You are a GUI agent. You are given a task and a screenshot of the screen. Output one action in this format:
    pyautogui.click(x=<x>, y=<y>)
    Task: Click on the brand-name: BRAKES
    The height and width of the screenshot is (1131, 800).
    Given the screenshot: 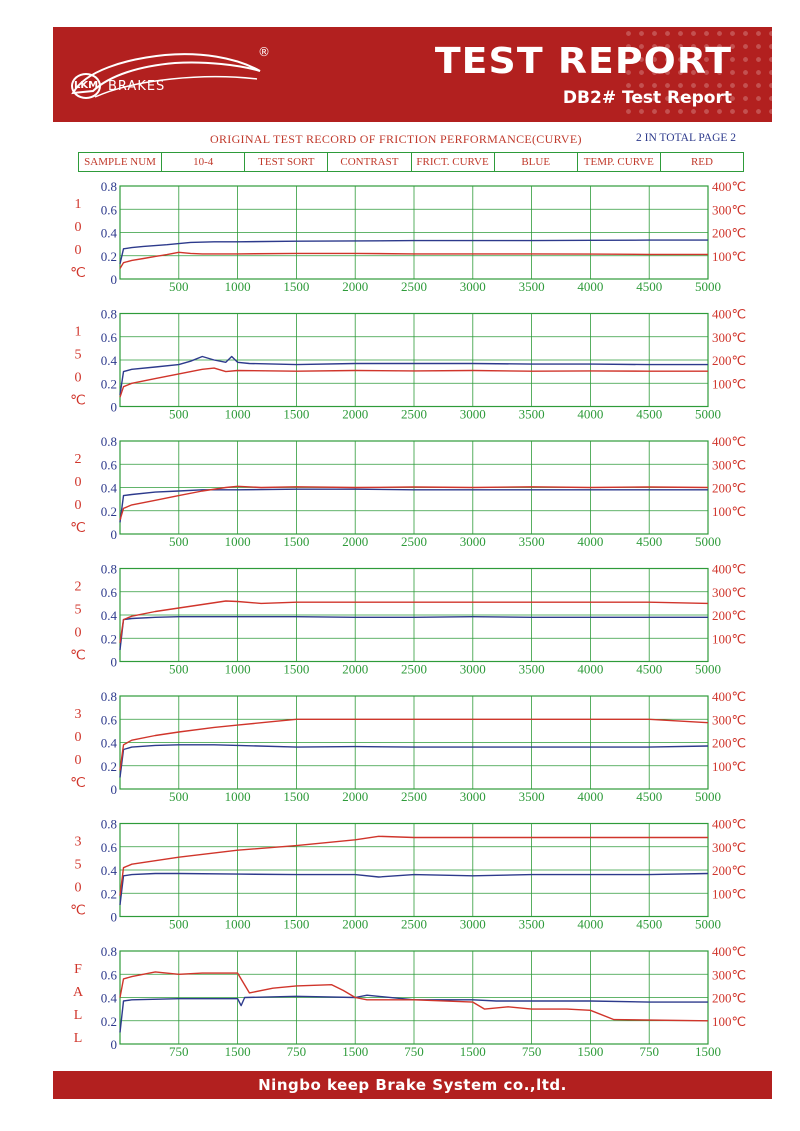 What is the action you would take?
    pyautogui.click(x=137, y=86)
    